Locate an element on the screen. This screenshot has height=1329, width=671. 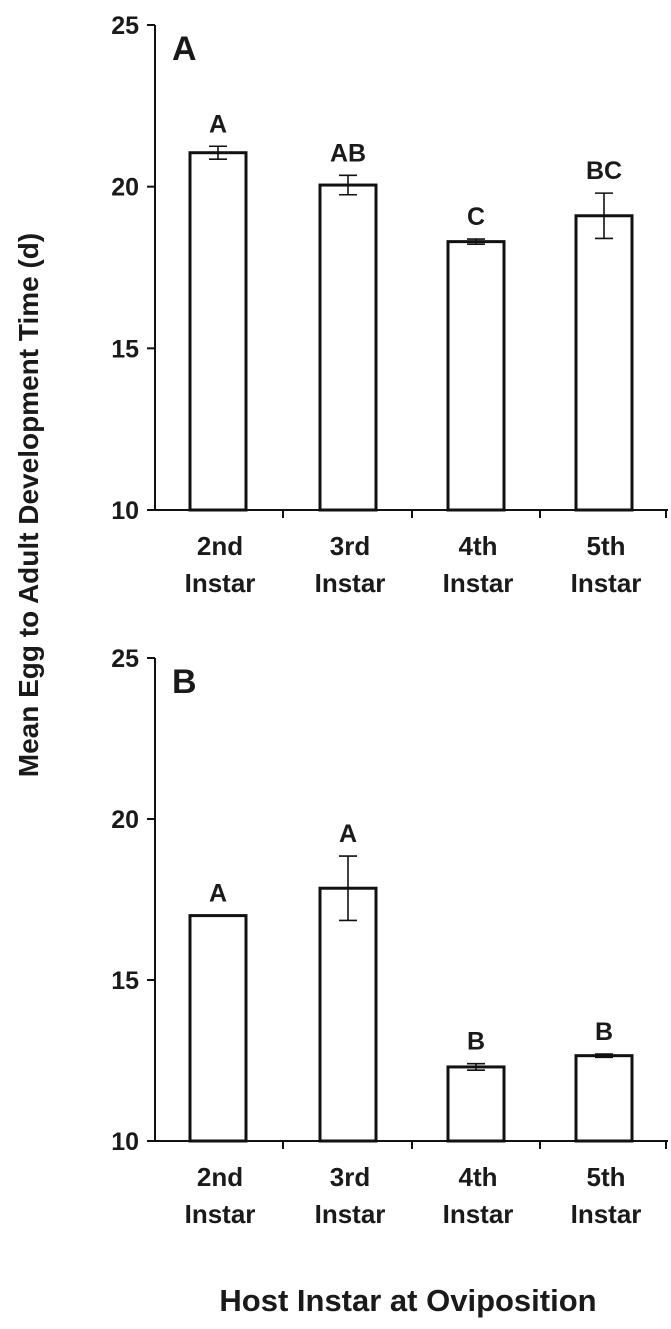
category-label-a-1-line2: Instar is located at coordinates (220, 583).